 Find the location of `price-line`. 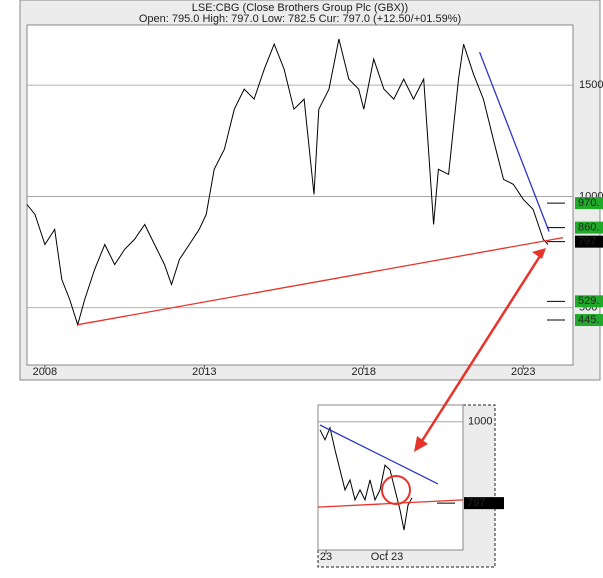

price-line is located at coordinates (366, 478).